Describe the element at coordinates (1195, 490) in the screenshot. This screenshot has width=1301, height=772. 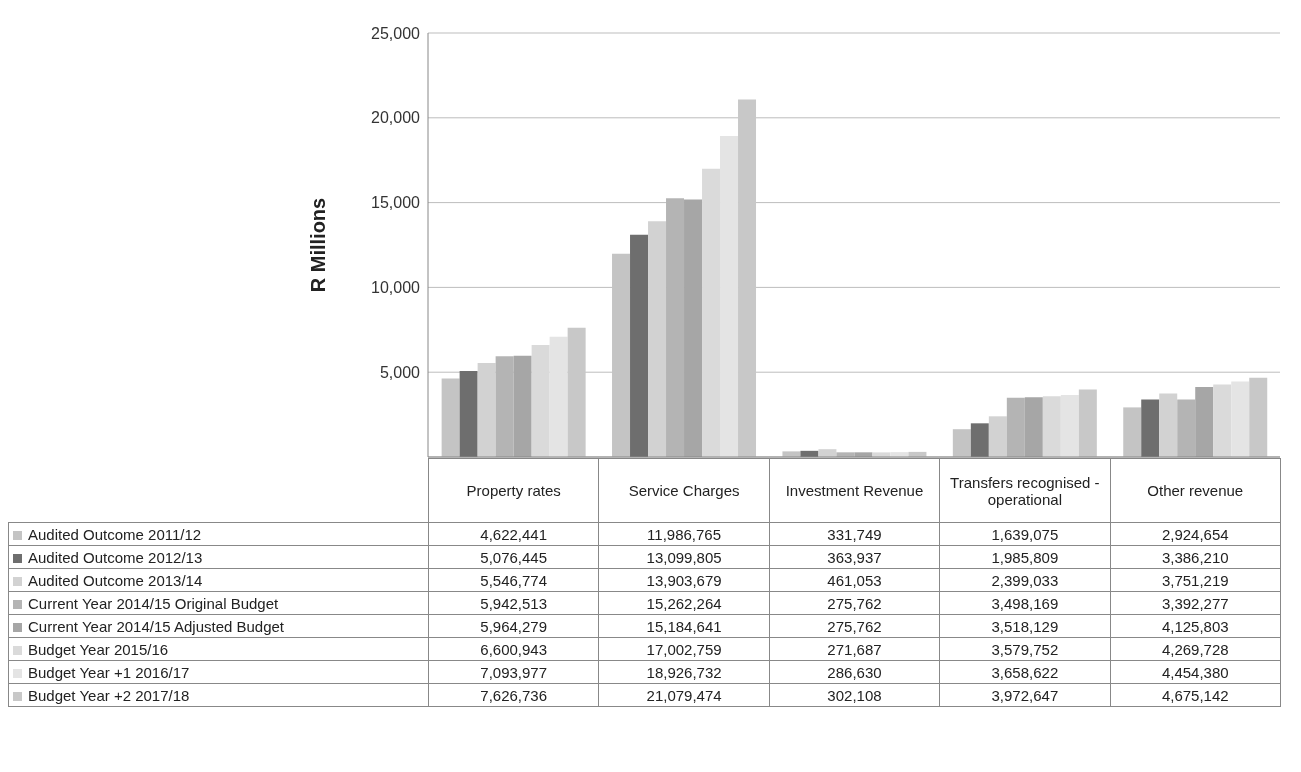
I see `category-label: Other revenue` at that location.